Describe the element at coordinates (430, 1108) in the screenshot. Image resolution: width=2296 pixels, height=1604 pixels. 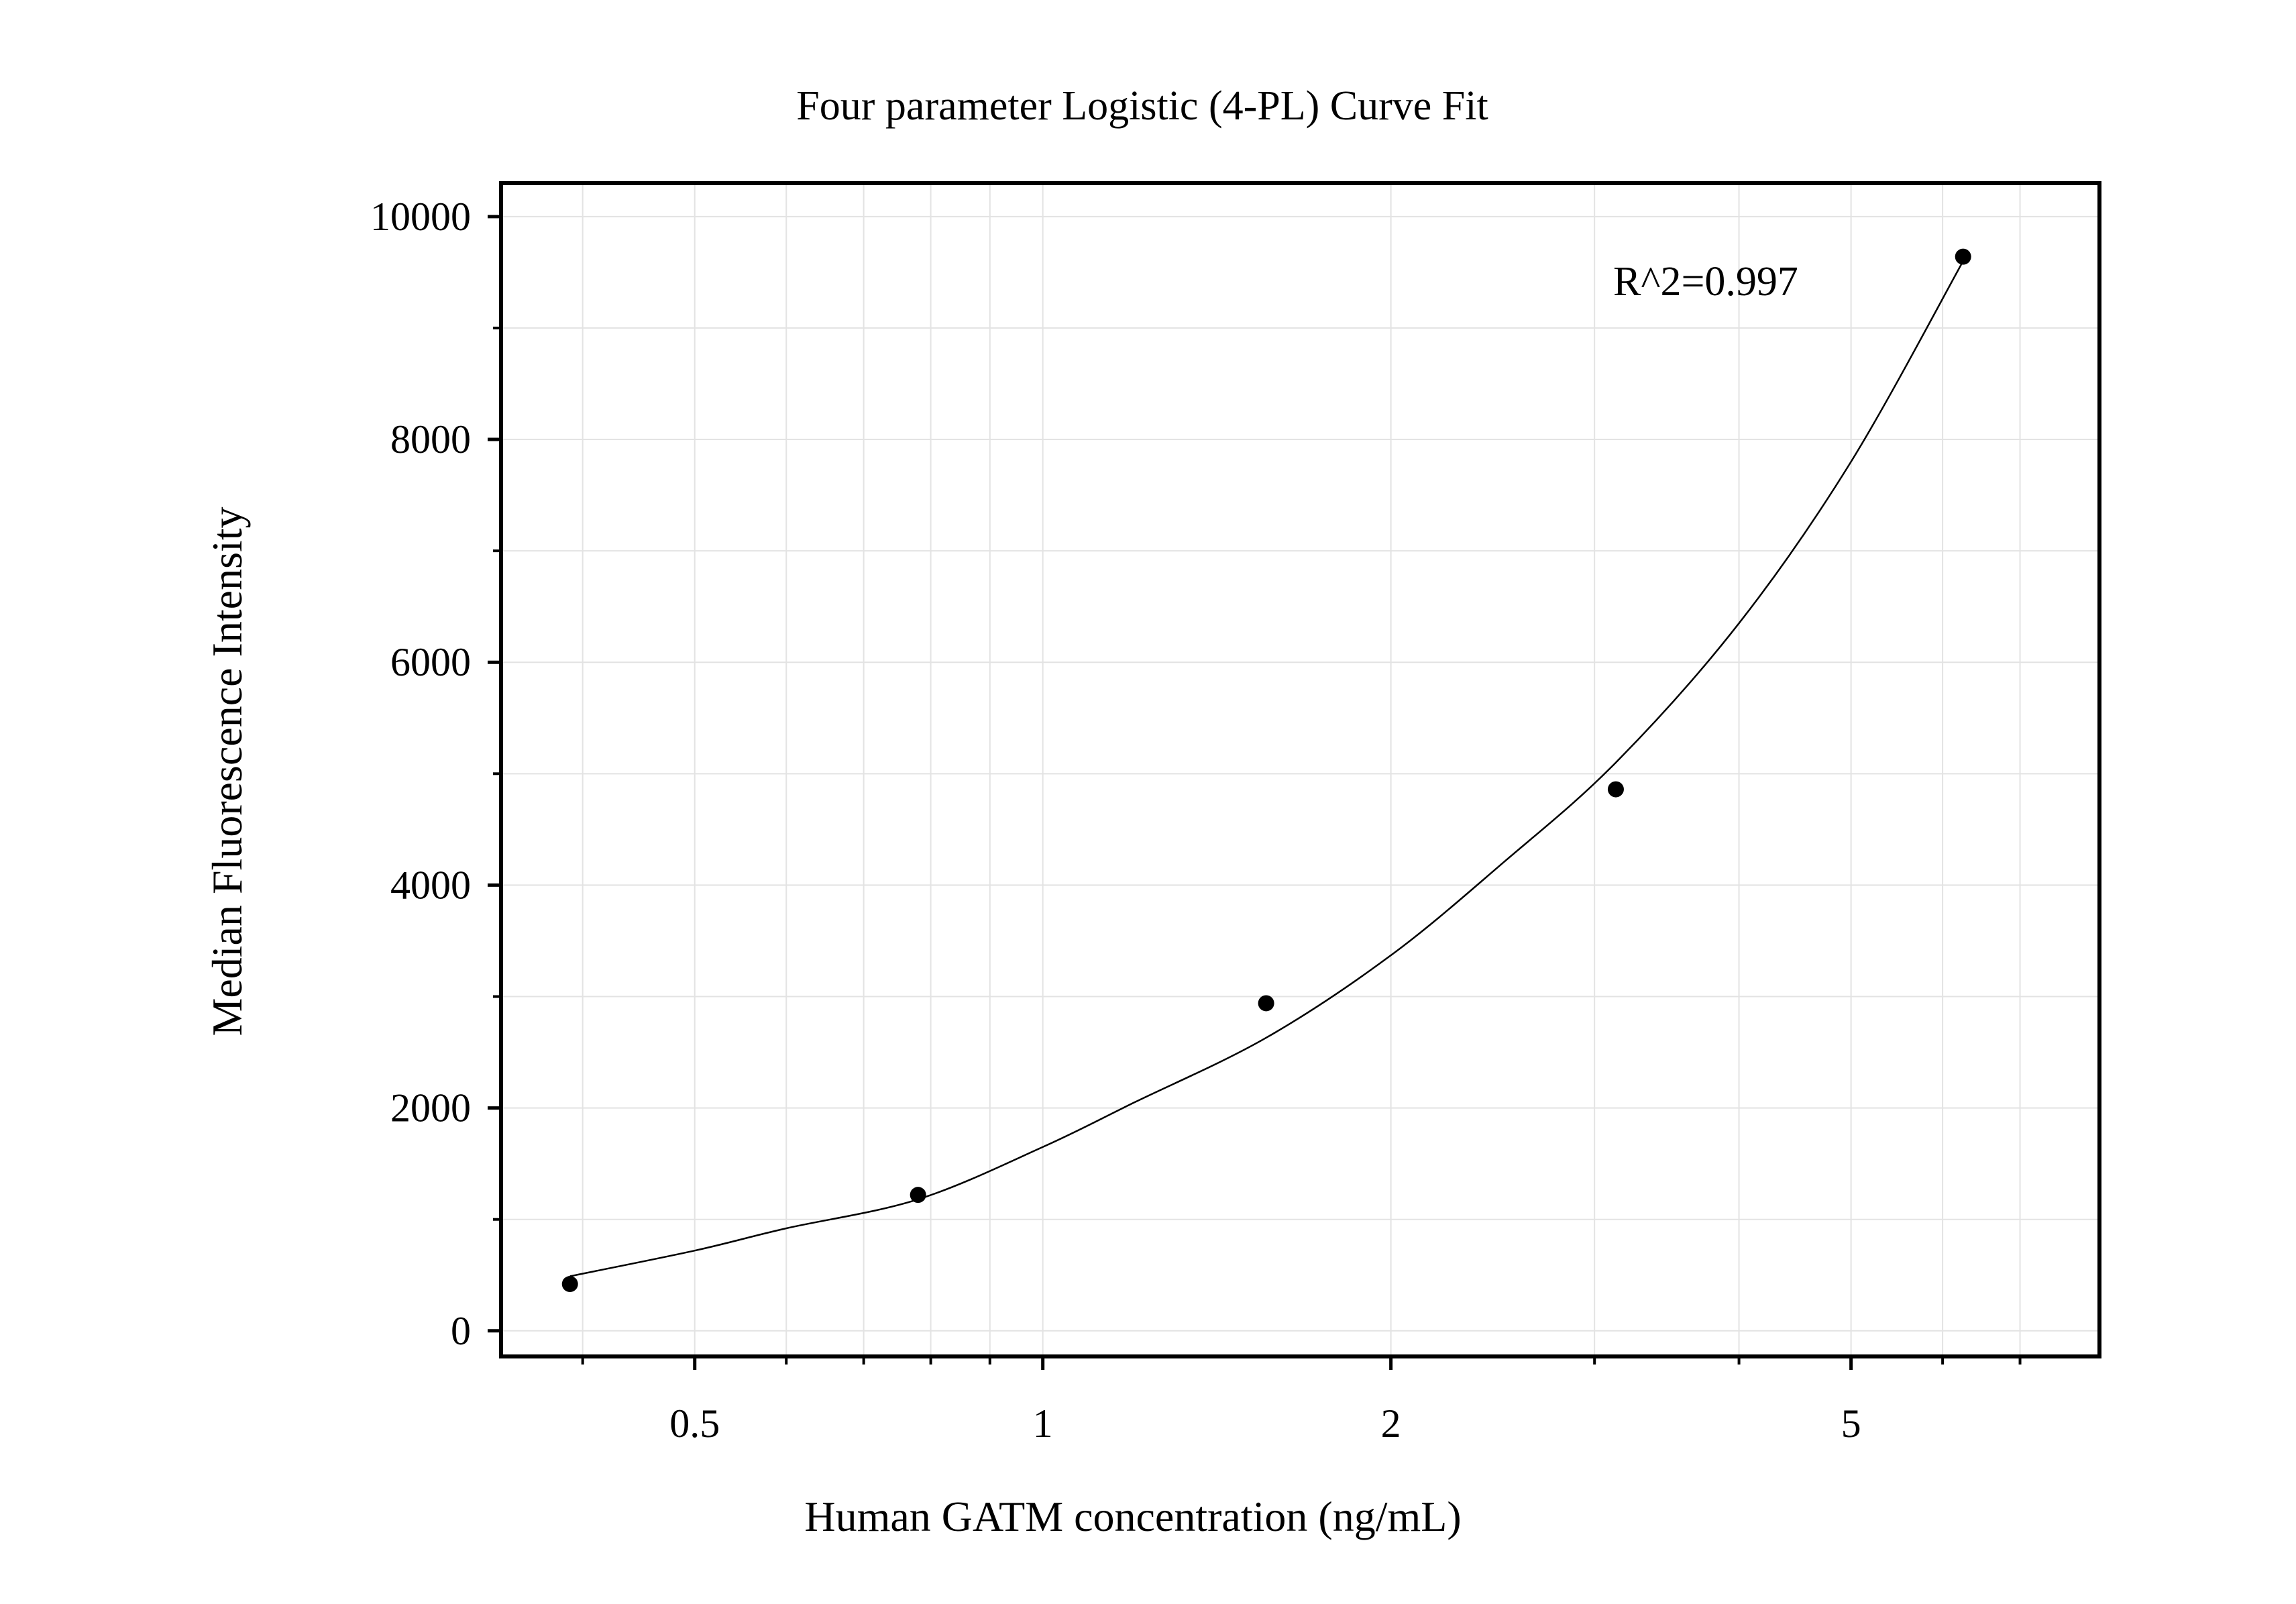
I see `y-tick-label: 2000` at that location.